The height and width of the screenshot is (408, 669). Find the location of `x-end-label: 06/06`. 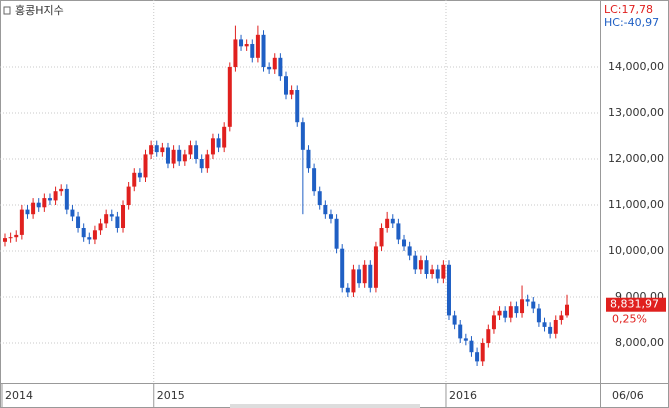

x-end-label: 06/06 is located at coordinates (628, 395).